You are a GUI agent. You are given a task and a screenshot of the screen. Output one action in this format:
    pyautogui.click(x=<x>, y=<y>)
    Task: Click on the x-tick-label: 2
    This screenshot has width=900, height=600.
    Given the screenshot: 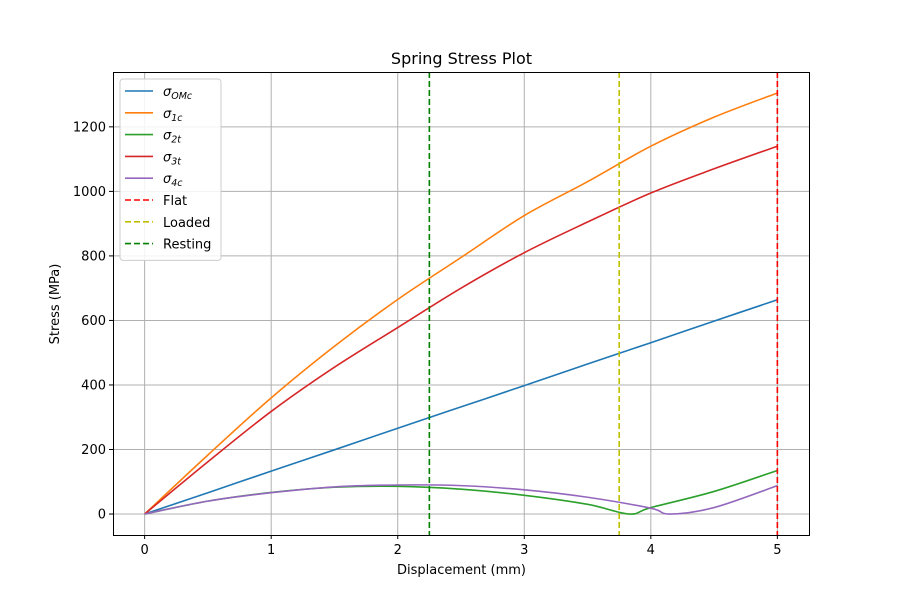 What is the action you would take?
    pyautogui.click(x=398, y=550)
    